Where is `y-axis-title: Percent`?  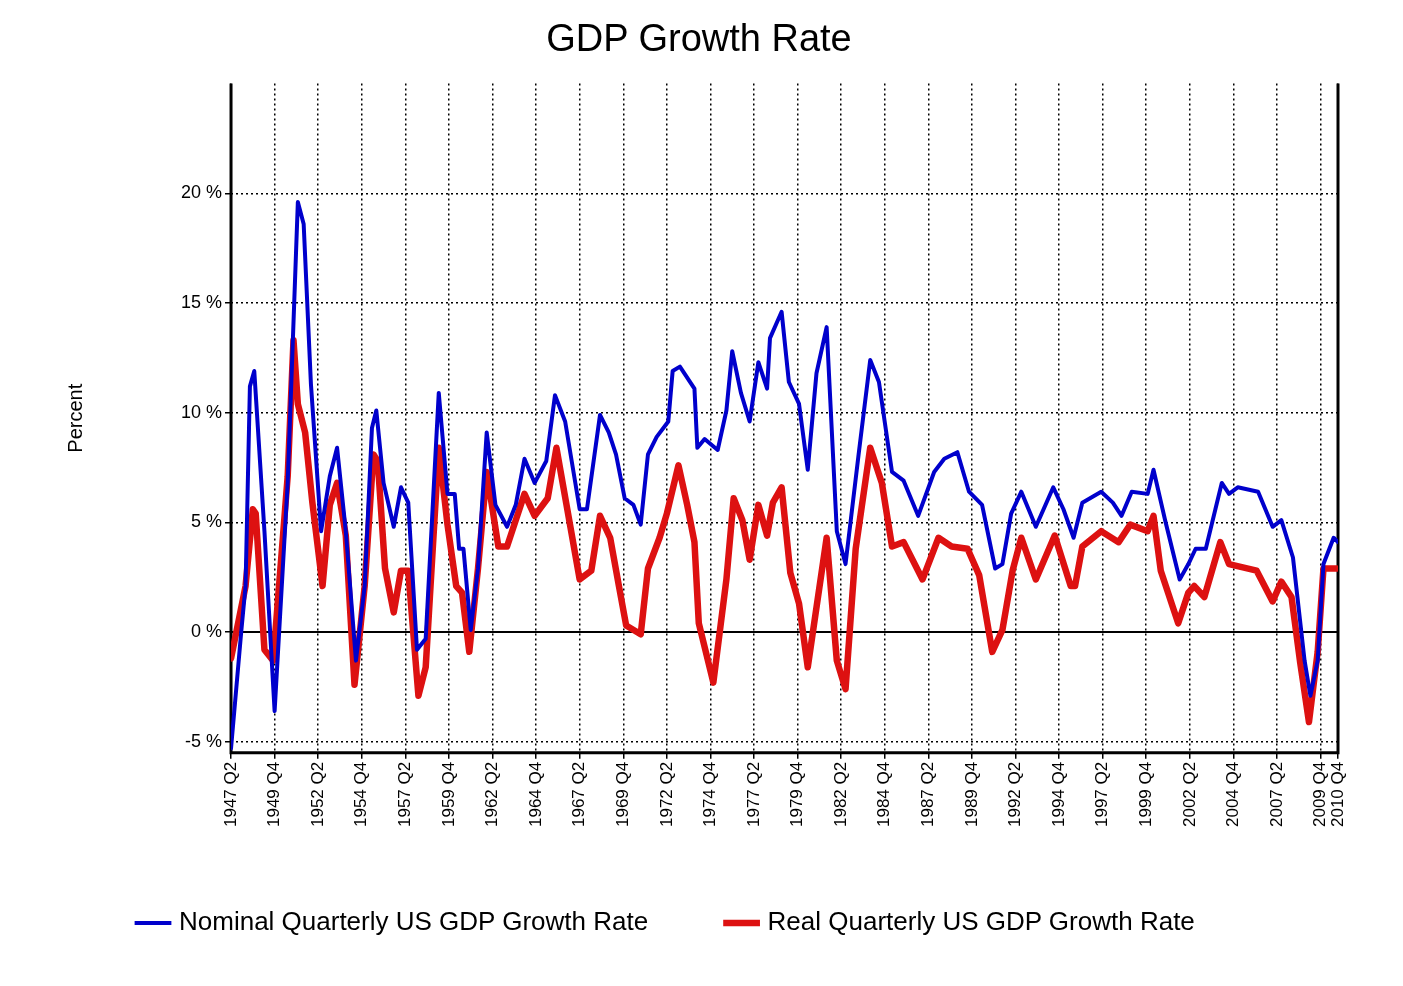 y-axis-title: Percent is located at coordinates (74, 418).